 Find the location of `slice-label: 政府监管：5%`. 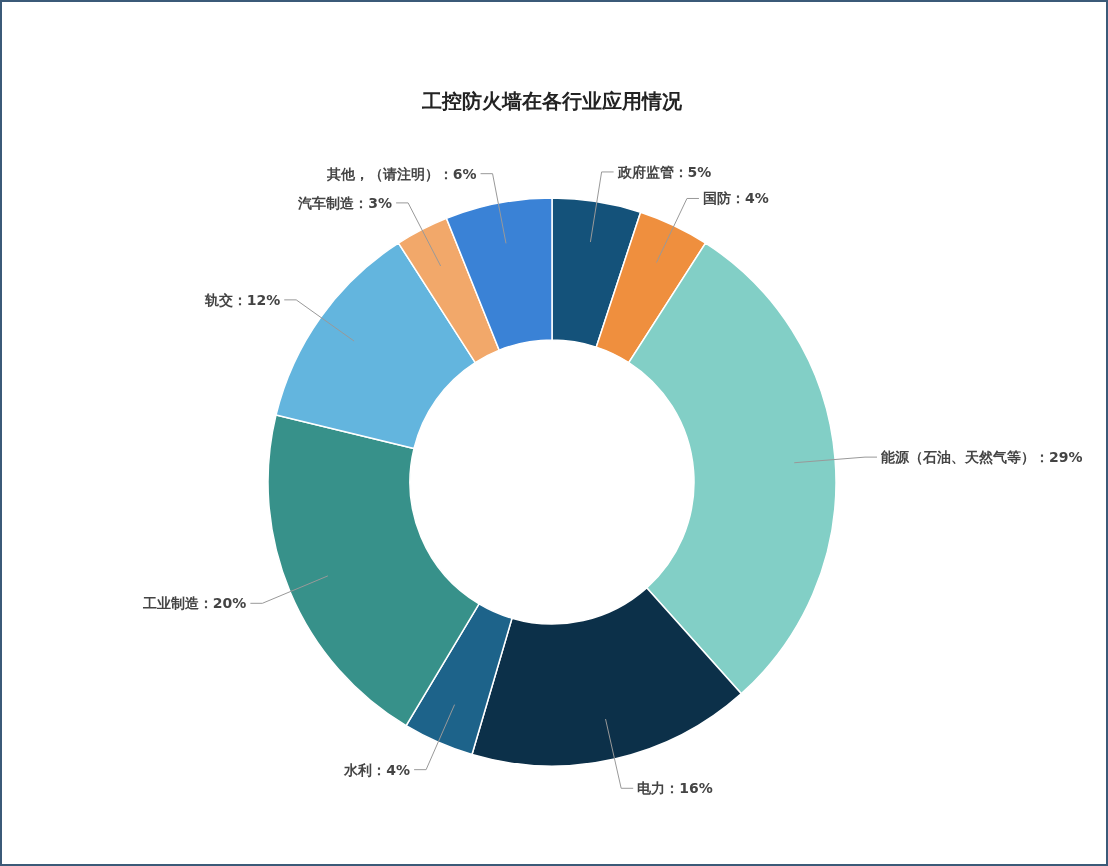

slice-label: 政府监管：5% is located at coordinates (664, 171).